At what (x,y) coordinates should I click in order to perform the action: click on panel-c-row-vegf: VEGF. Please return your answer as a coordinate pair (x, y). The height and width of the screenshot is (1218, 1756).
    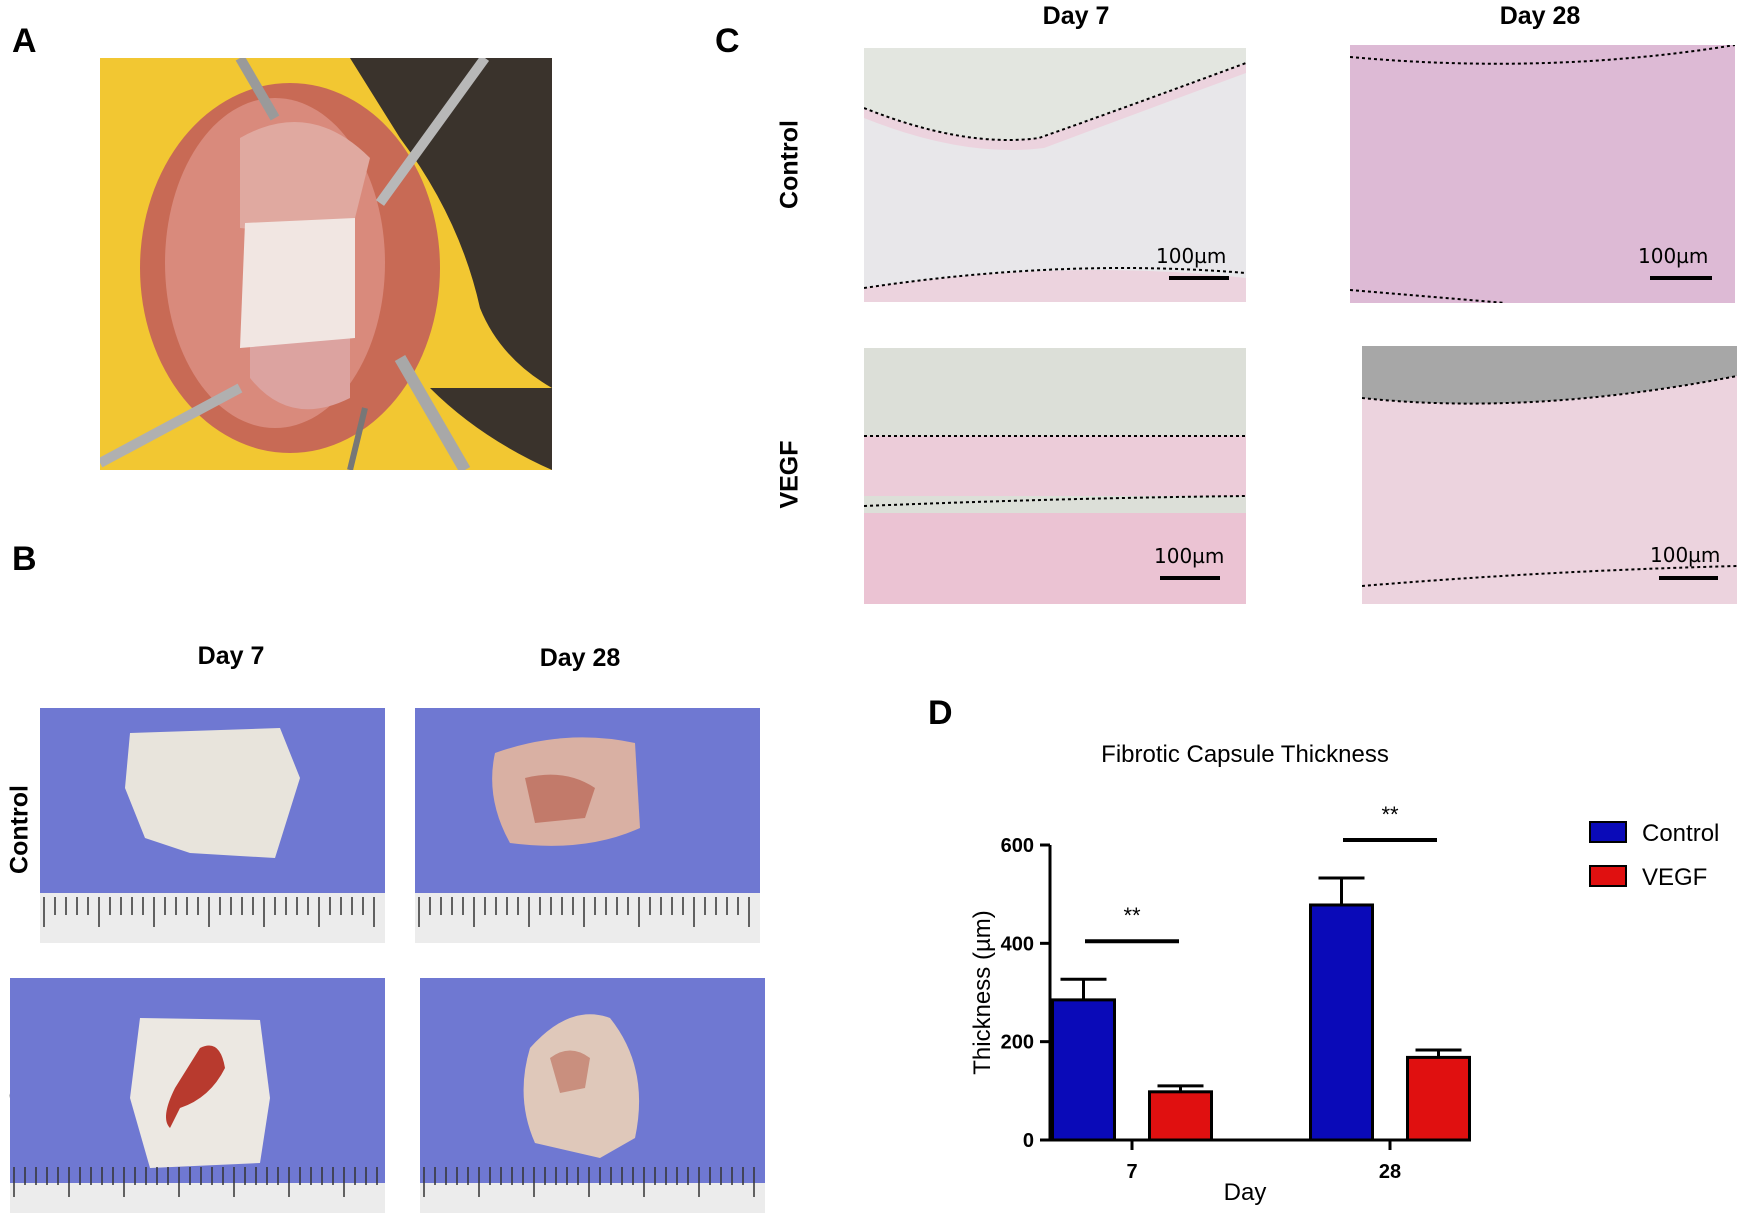
    Looking at the image, I should click on (789, 474).